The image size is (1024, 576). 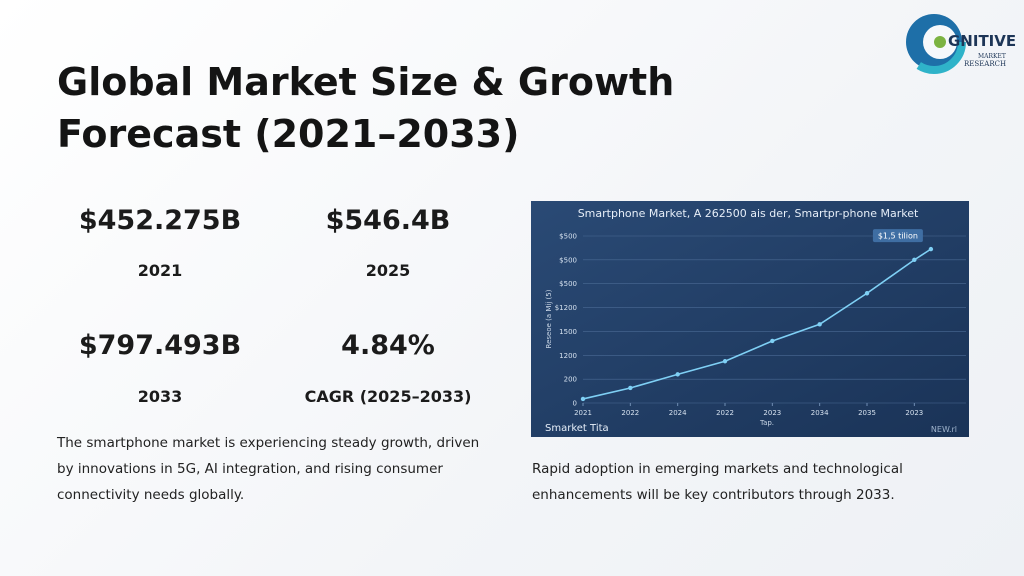 What do you see at coordinates (944, 429) in the screenshot?
I see `watermark: NEW.rl` at bounding box center [944, 429].